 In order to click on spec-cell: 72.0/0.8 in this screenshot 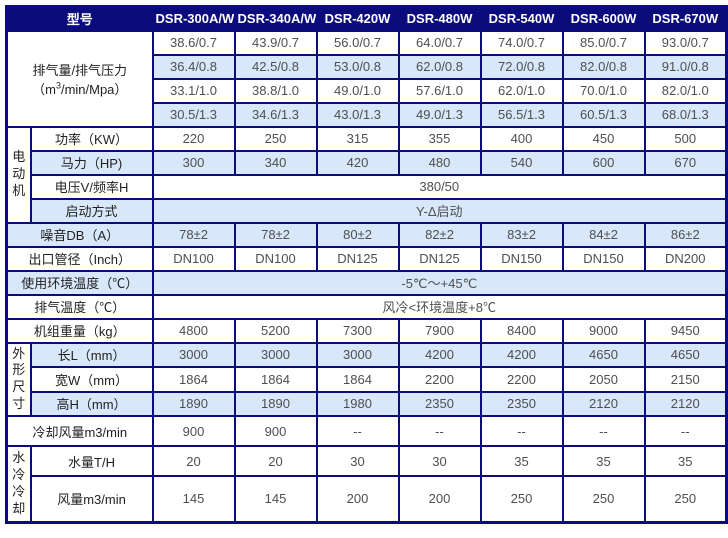, I will do `click(521, 66)`.